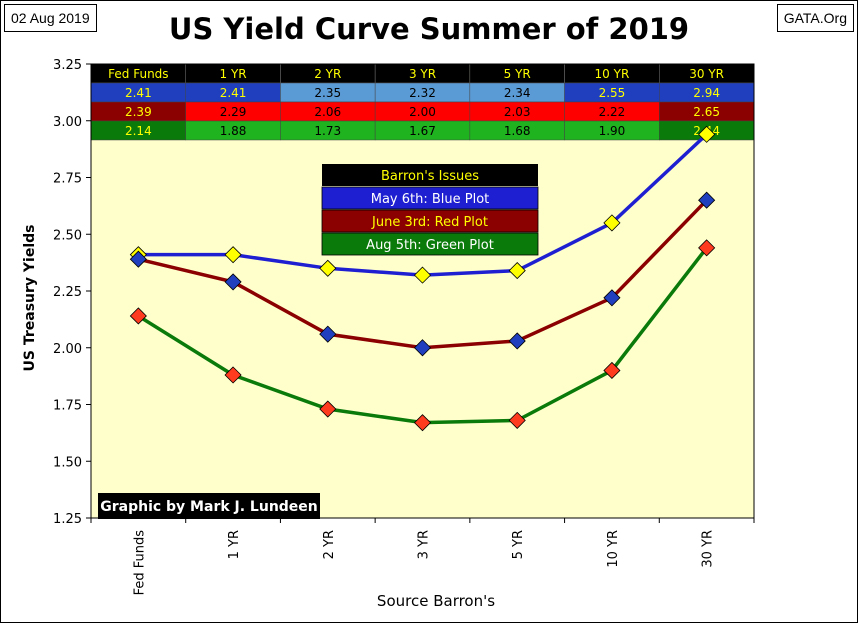  What do you see at coordinates (422, 112) in the screenshot?
I see `table-value-label: 2.00` at bounding box center [422, 112].